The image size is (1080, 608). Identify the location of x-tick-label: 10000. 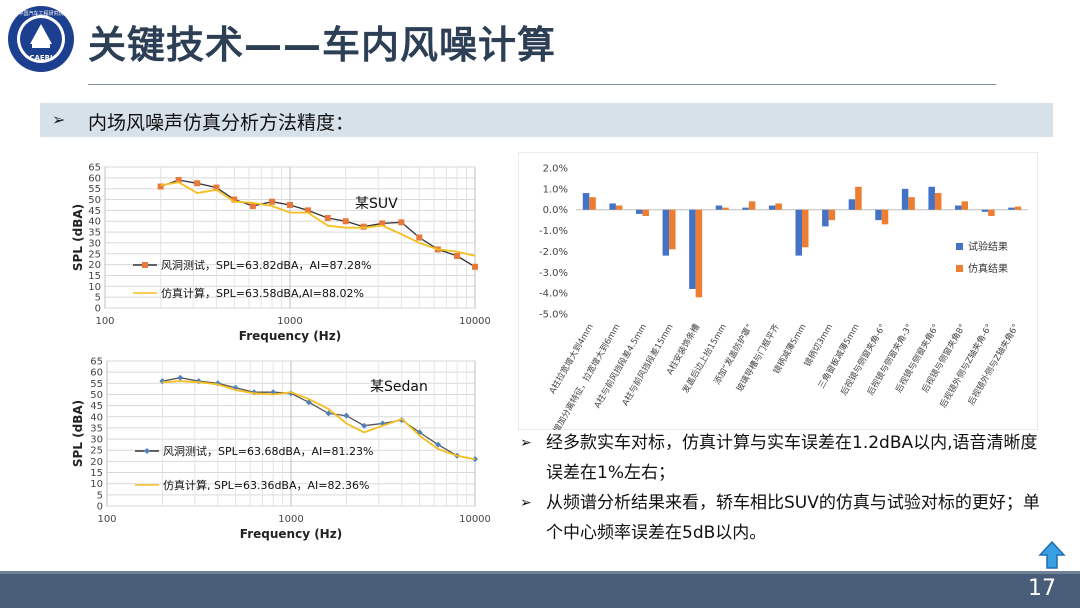
(474, 321).